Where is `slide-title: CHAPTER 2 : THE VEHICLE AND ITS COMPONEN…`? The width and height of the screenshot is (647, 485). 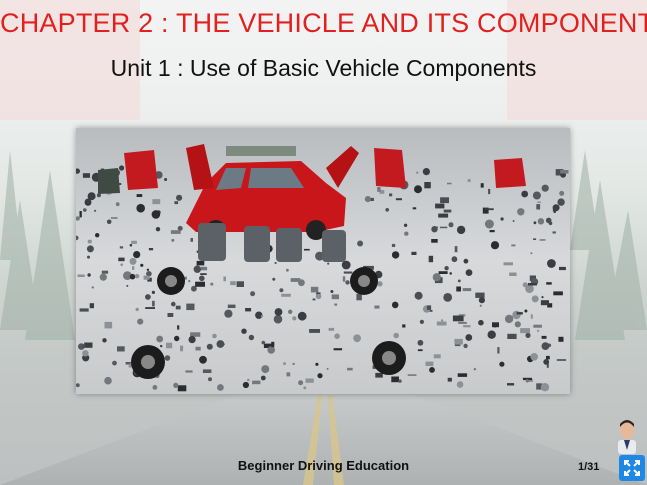
slide-title: CHAPTER 2 : THE VEHICLE AND ITS COMPONEN… is located at coordinates (323, 23).